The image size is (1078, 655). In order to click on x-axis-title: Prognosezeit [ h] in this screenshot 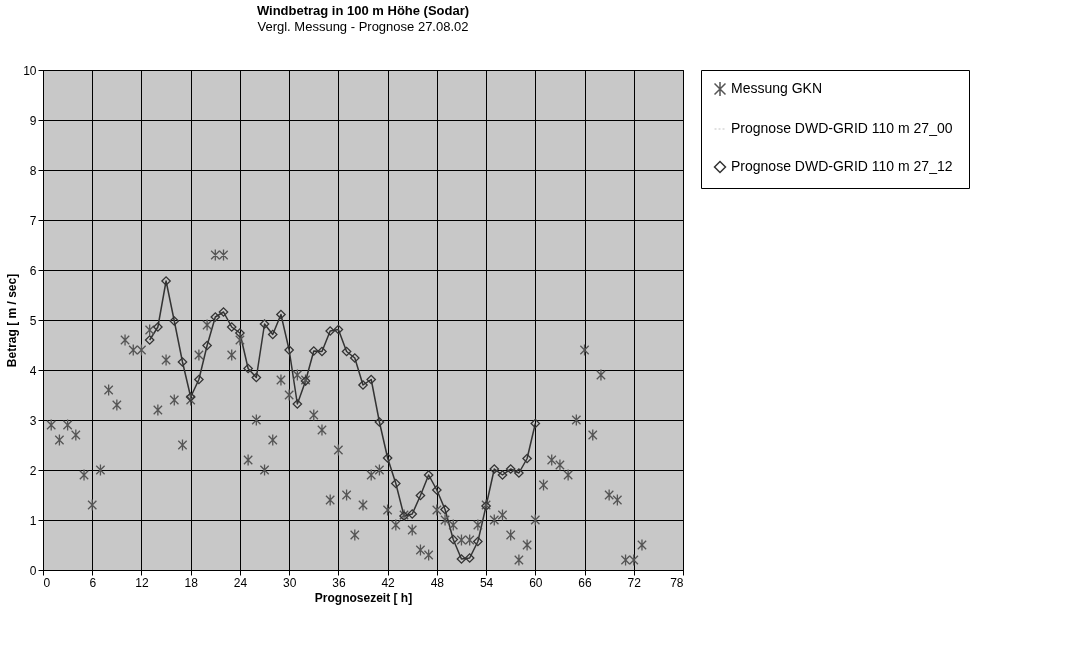, I will do `click(363, 597)`.